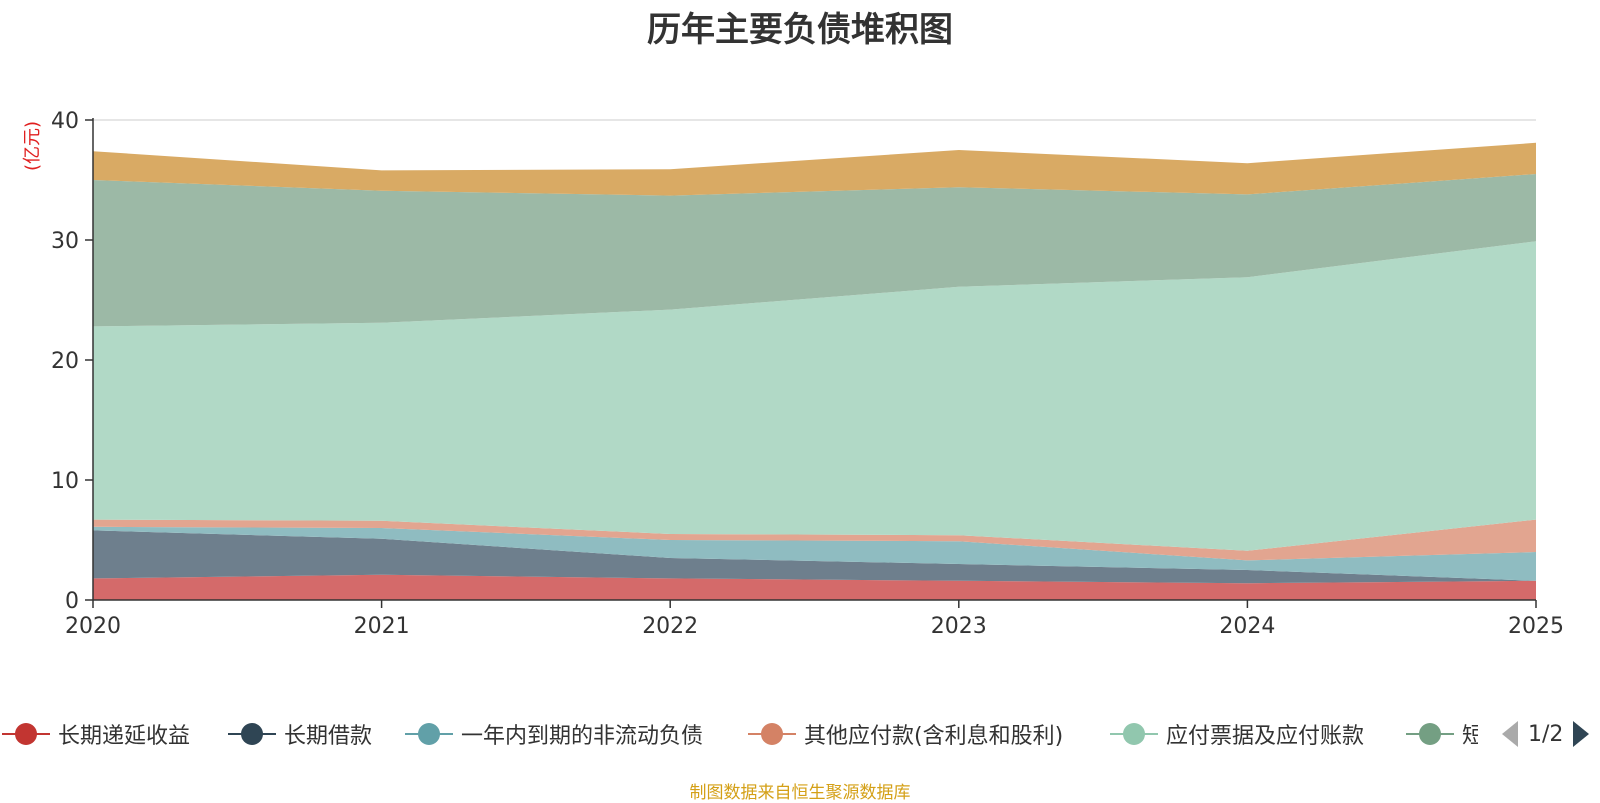  Describe the element at coordinates (670, 626) in the screenshot. I see `x-tick-label: 2022` at that location.